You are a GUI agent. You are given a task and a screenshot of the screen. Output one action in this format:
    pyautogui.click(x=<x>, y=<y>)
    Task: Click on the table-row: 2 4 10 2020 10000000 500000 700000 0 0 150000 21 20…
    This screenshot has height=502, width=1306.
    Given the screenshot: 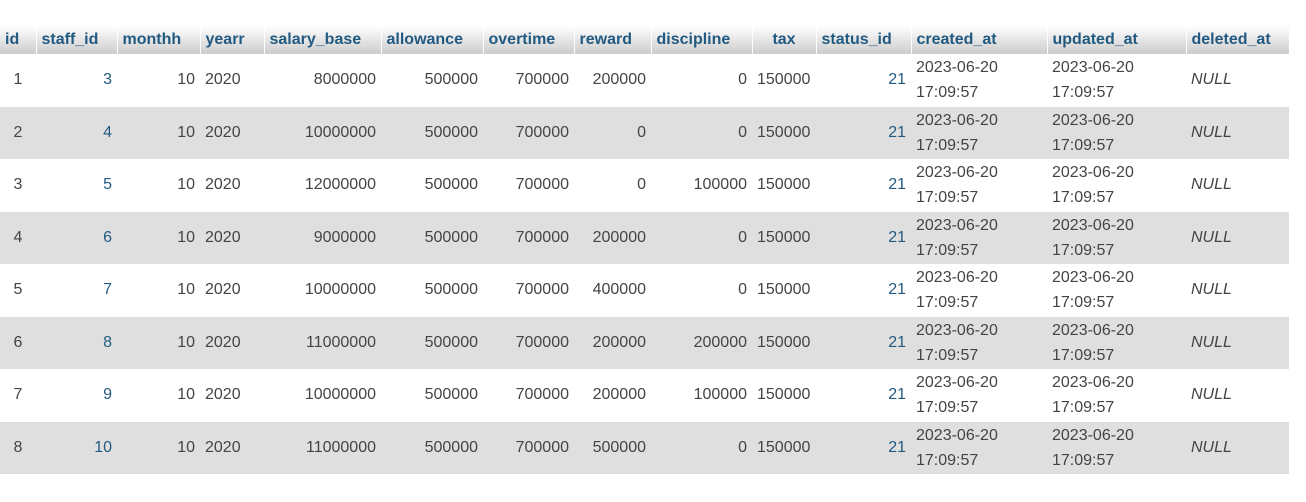 What is the action you would take?
    pyautogui.click(x=644, y=132)
    